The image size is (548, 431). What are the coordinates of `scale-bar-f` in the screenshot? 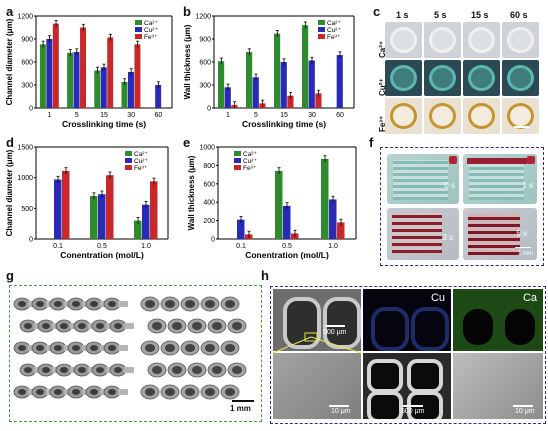 It's located at (523, 247).